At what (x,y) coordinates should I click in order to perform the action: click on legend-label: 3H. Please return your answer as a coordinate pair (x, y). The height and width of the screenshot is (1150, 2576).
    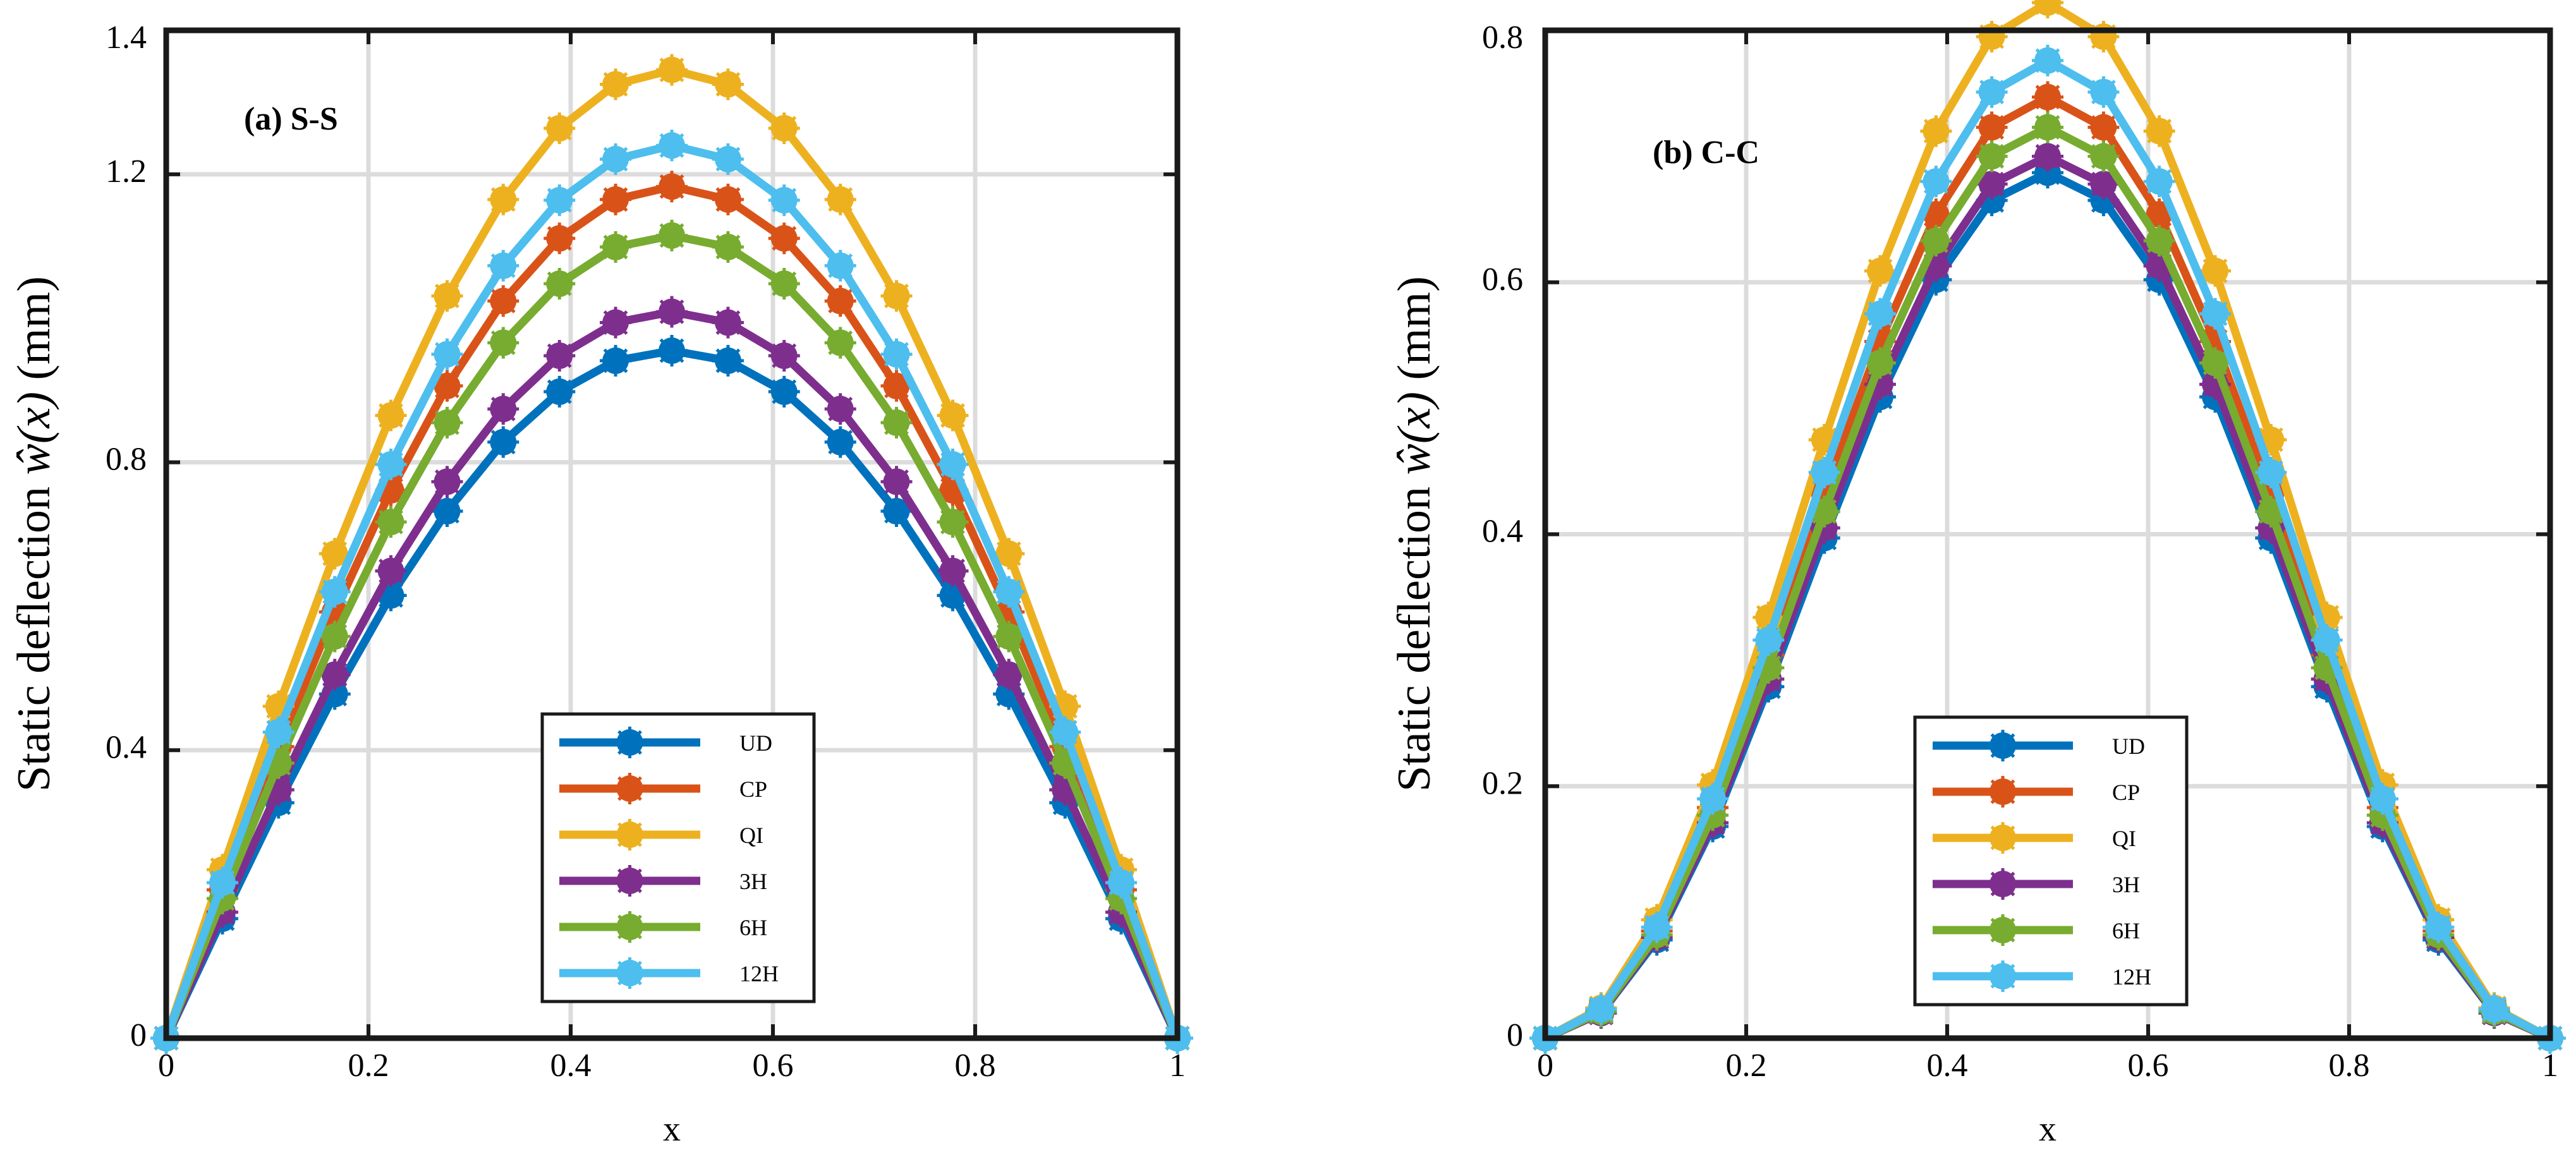
    Looking at the image, I should click on (753, 881).